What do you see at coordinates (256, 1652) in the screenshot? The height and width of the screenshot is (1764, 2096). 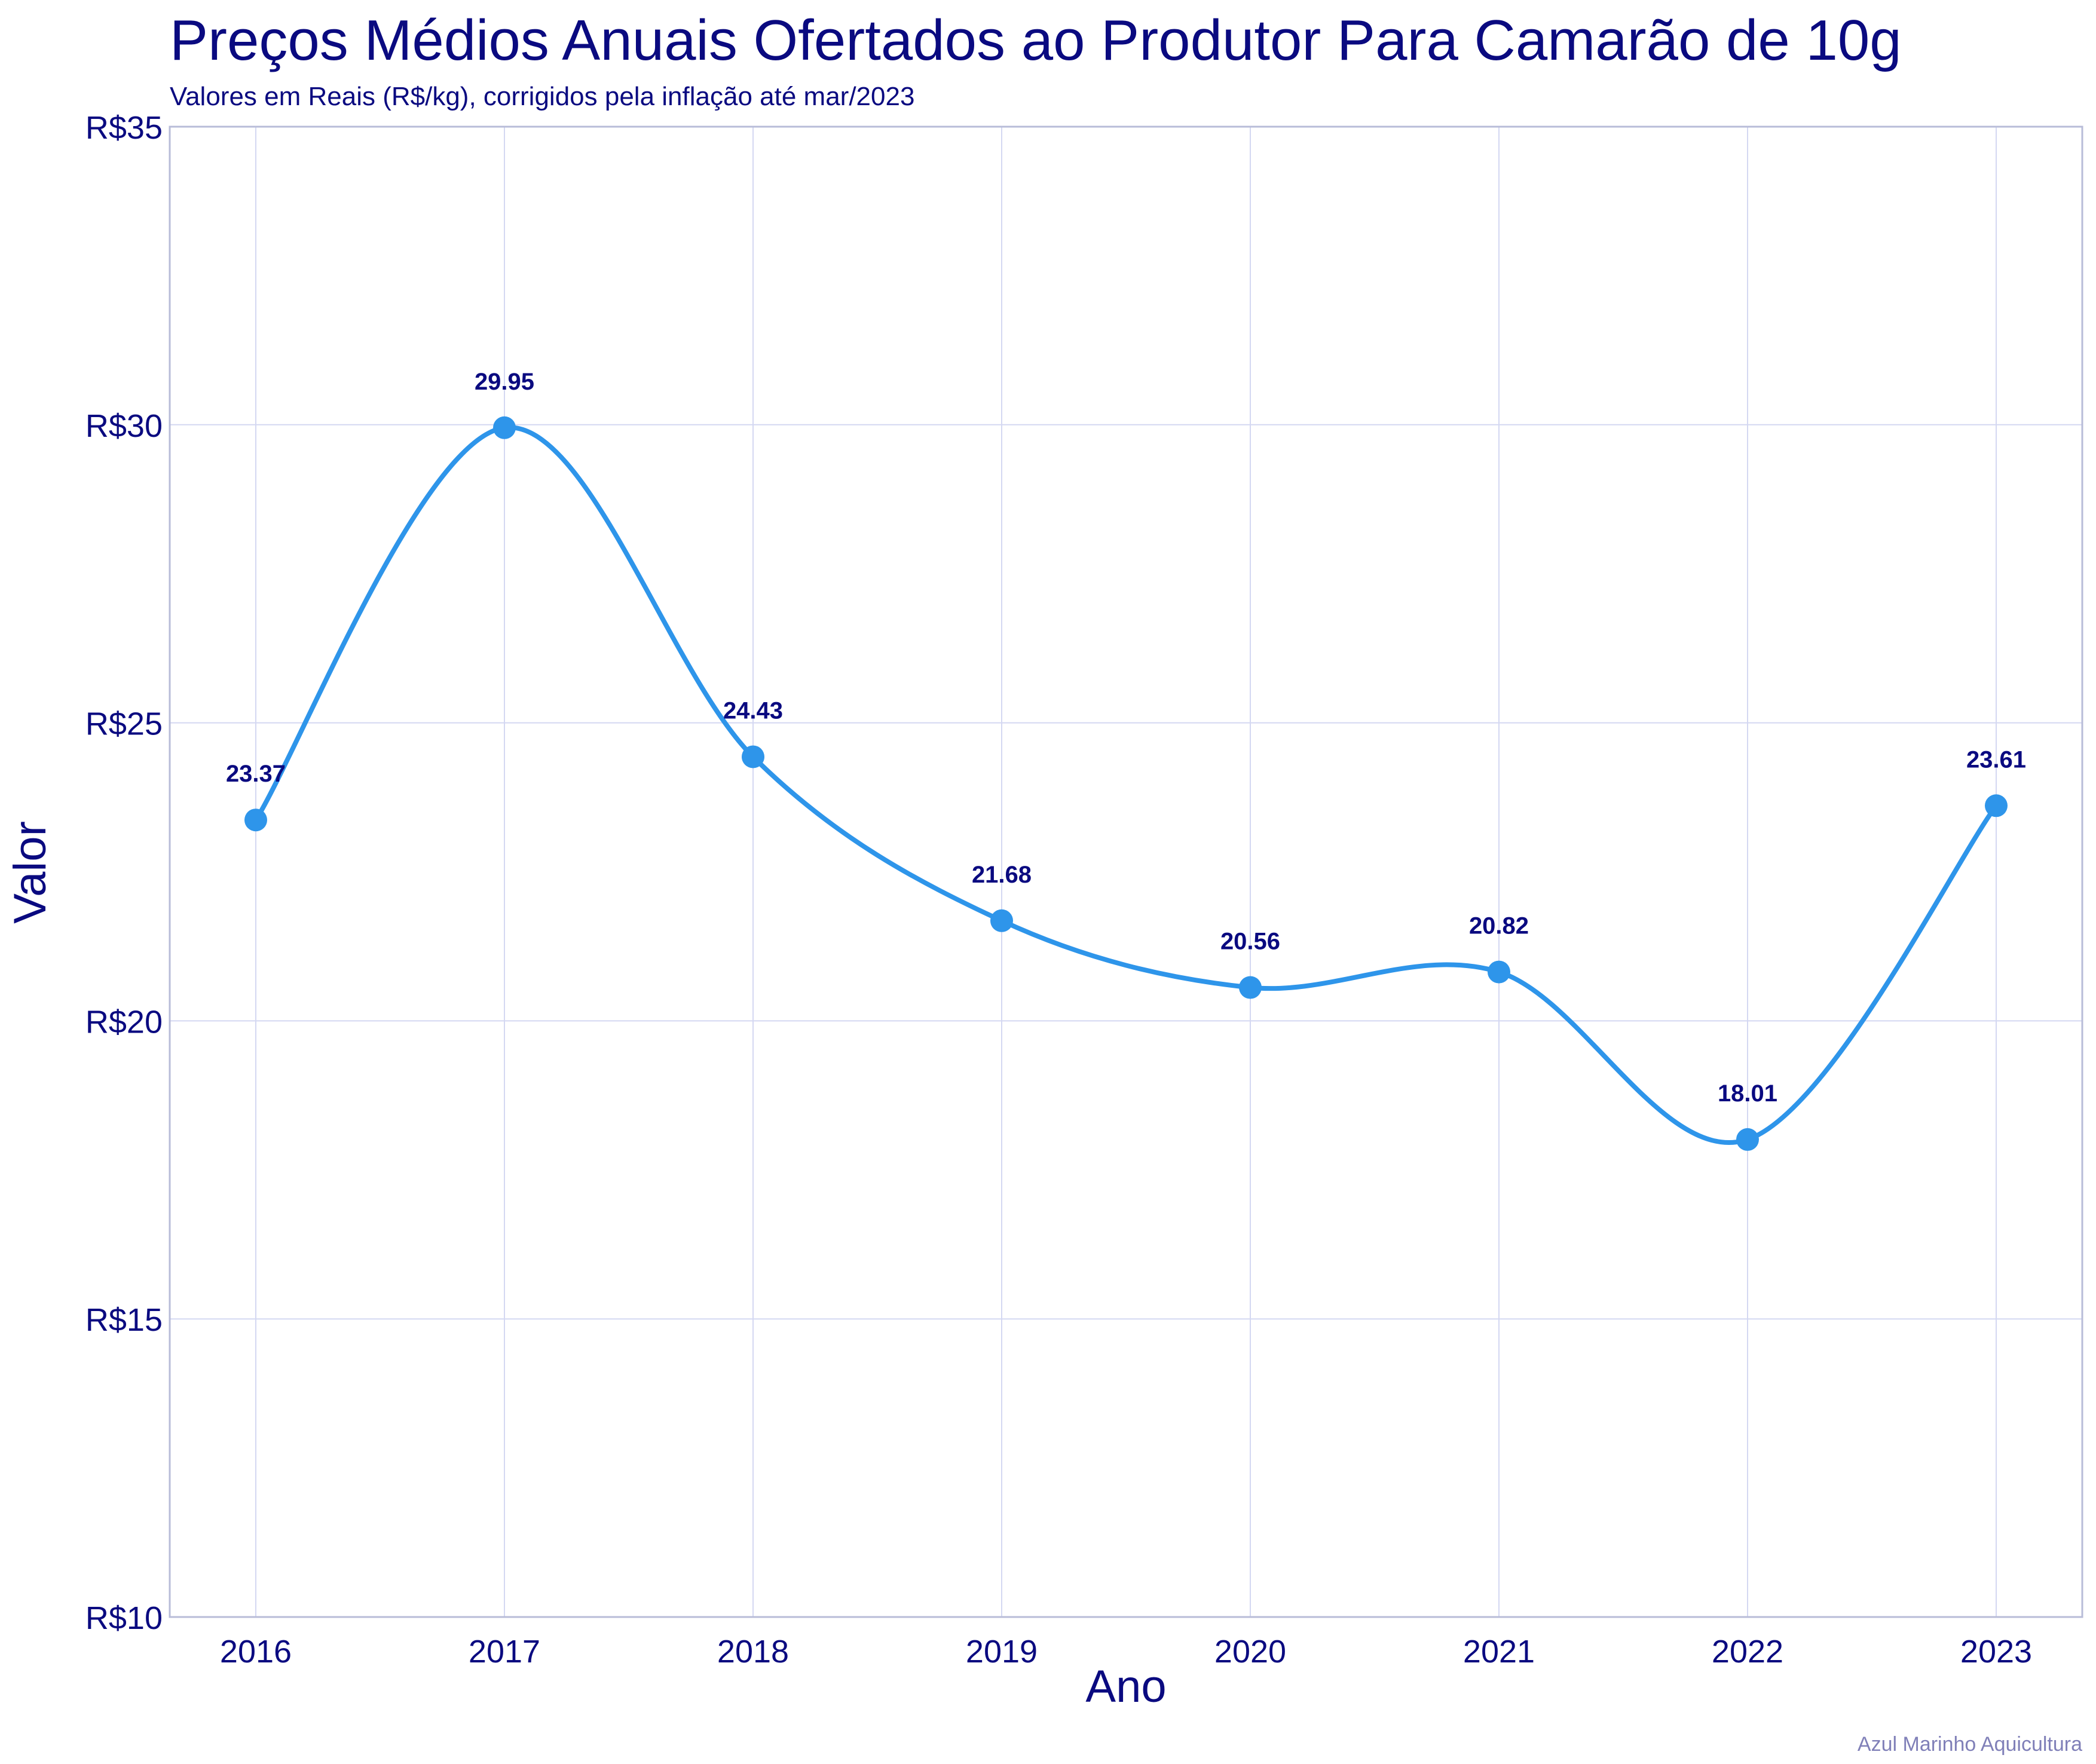 I see `x-tick-label: 2016` at bounding box center [256, 1652].